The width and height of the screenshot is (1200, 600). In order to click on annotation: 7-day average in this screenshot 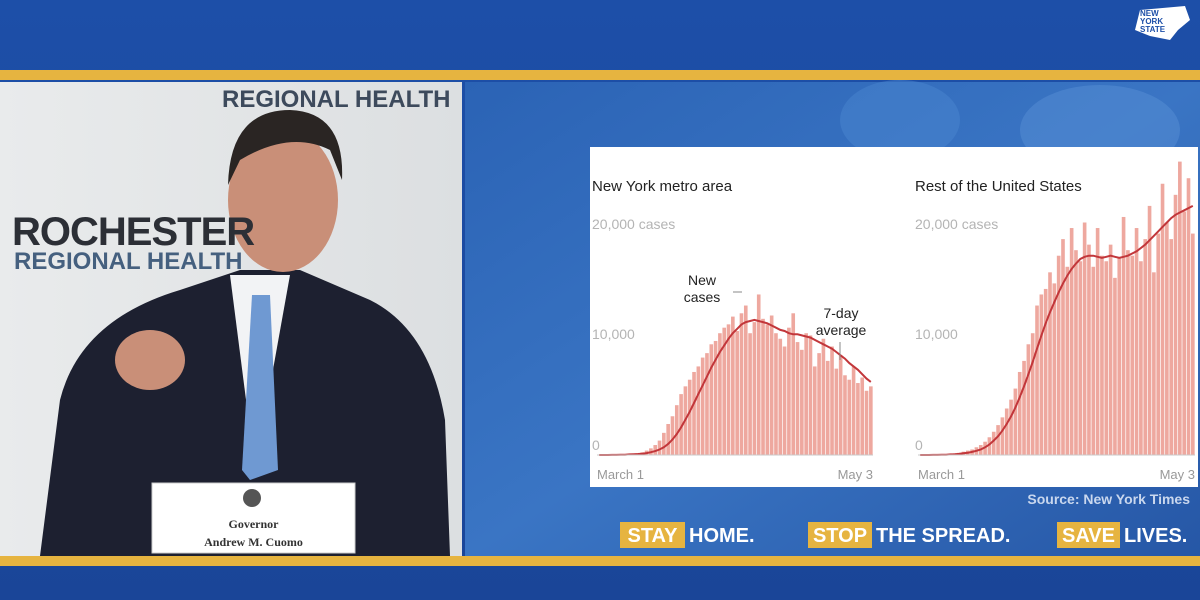, I will do `click(841, 321)`.